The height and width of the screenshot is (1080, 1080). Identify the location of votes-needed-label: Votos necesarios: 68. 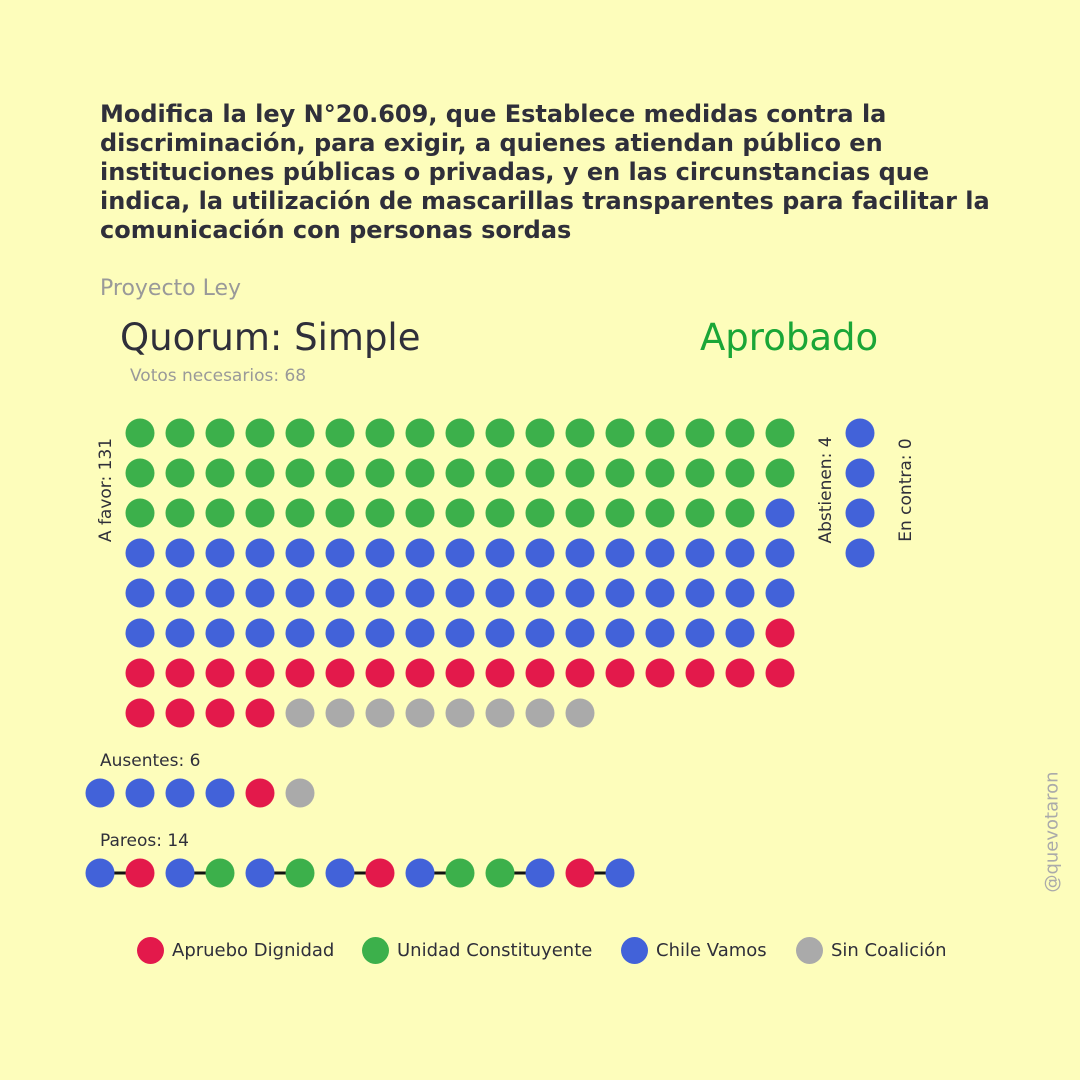
(218, 376).